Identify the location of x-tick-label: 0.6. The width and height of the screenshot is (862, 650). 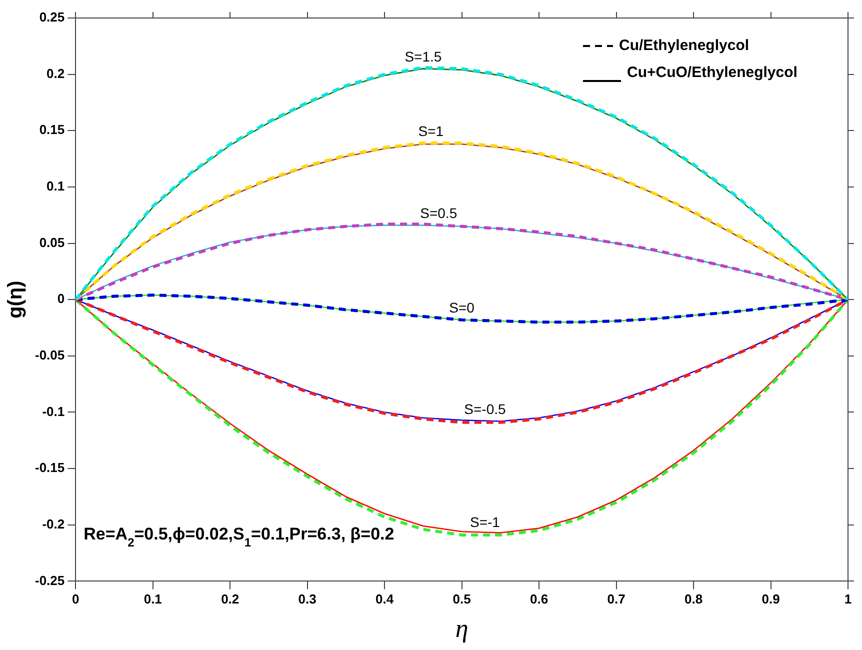
(539, 599).